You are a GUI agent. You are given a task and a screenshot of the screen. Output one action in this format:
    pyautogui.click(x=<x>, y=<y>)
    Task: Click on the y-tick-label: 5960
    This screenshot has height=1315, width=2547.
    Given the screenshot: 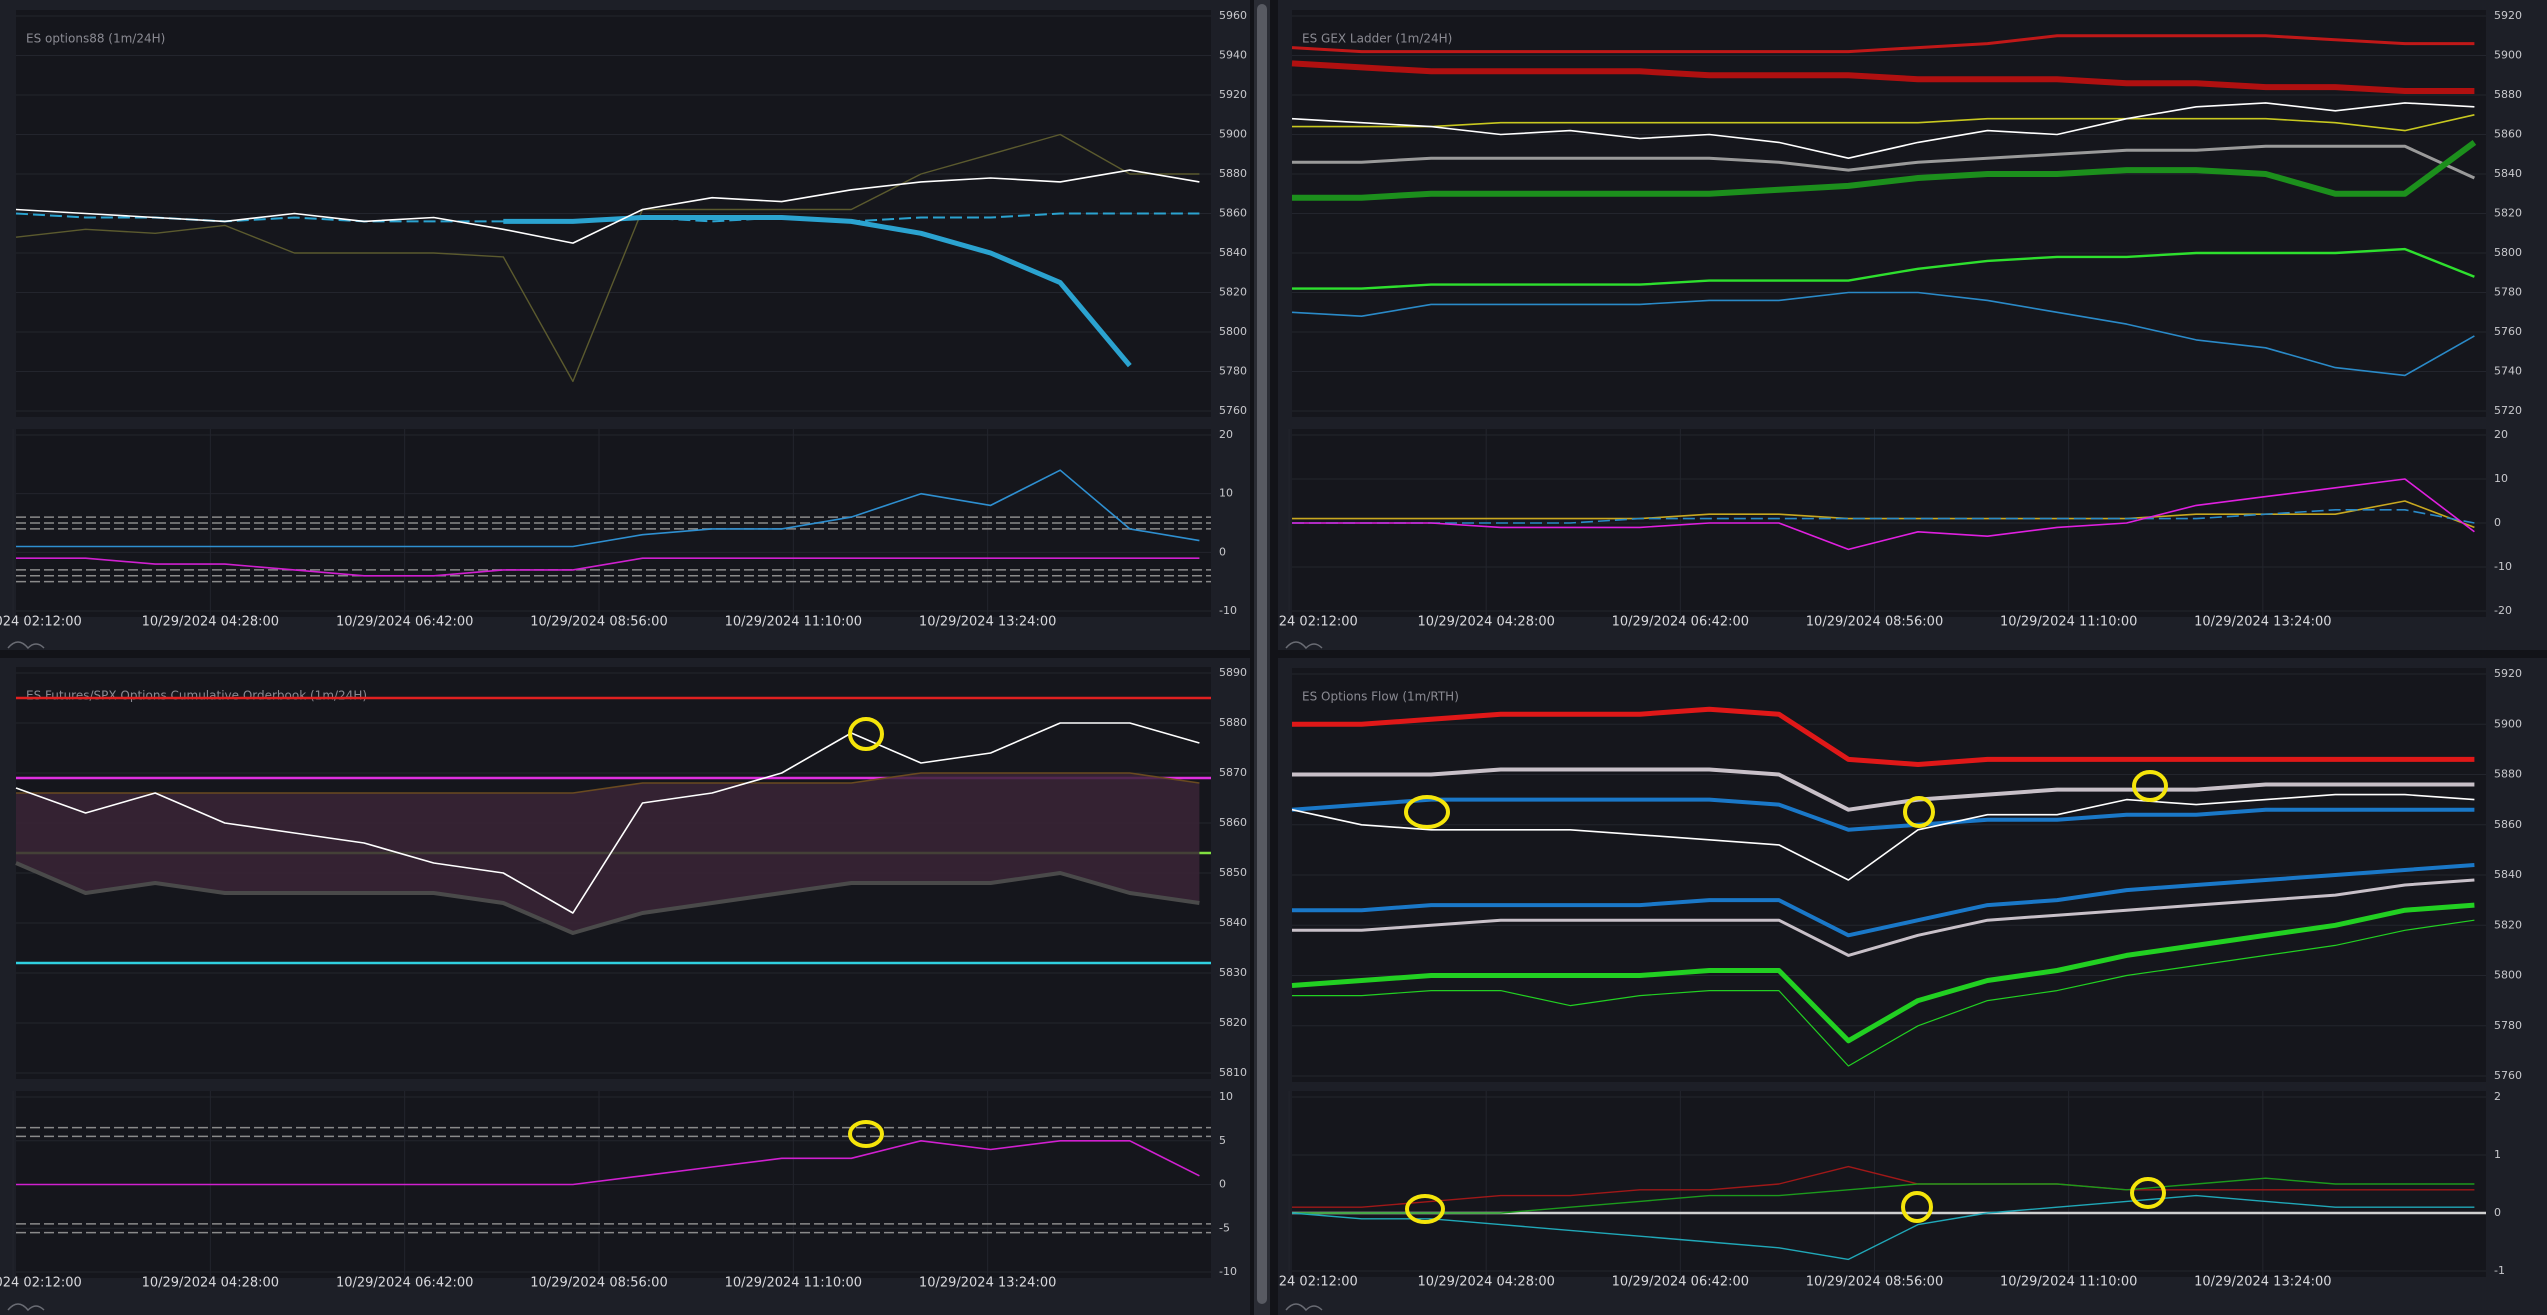 What is the action you would take?
    pyautogui.click(x=1233, y=15)
    